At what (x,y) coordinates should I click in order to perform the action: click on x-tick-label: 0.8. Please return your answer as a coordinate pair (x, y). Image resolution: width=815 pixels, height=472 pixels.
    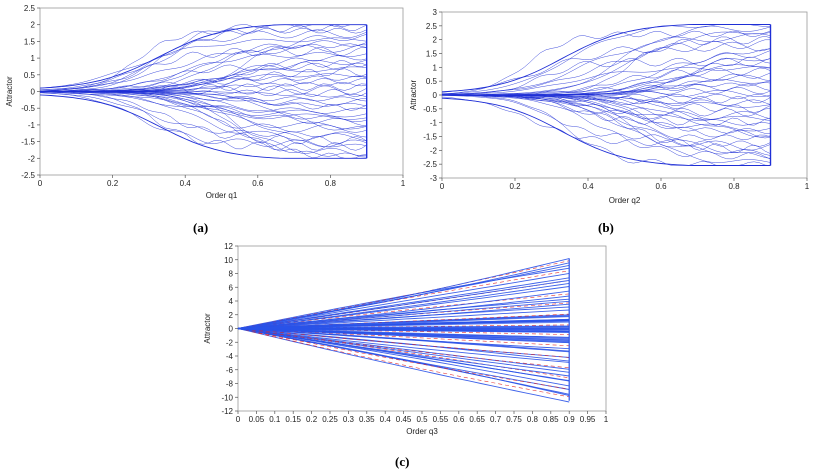
    Looking at the image, I should click on (533, 419).